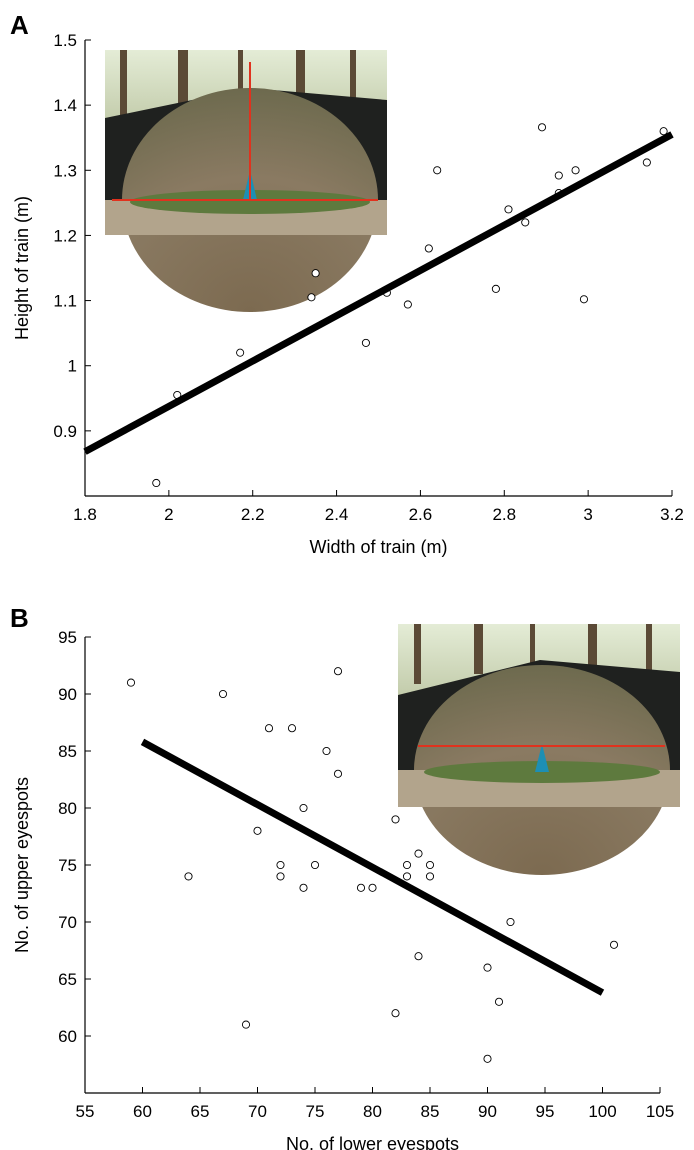 The image size is (694, 1150). I want to click on y-tick-label-a: 0.9, so click(65, 431).